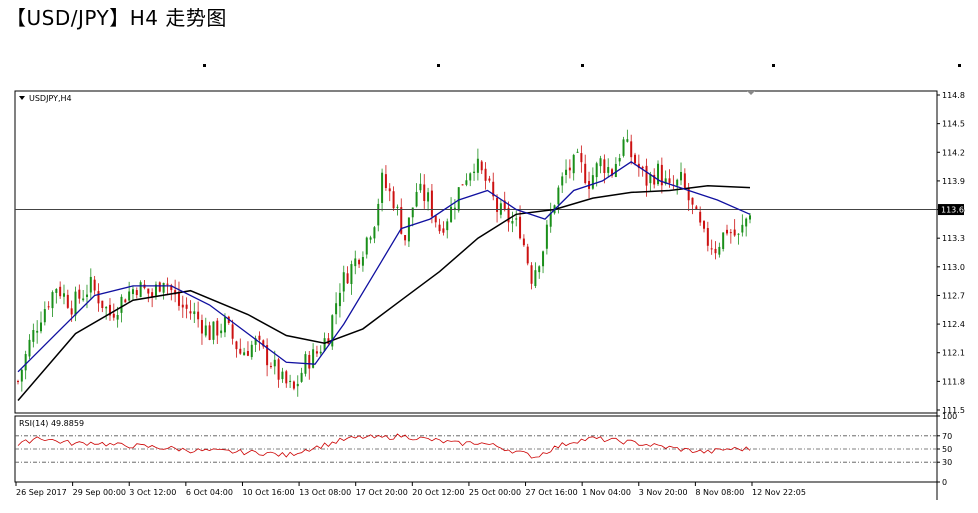 This screenshot has width=978, height=513. What do you see at coordinates (51, 423) in the screenshot?
I see `rsi-label: RSI(14) 49.8859` at bounding box center [51, 423].